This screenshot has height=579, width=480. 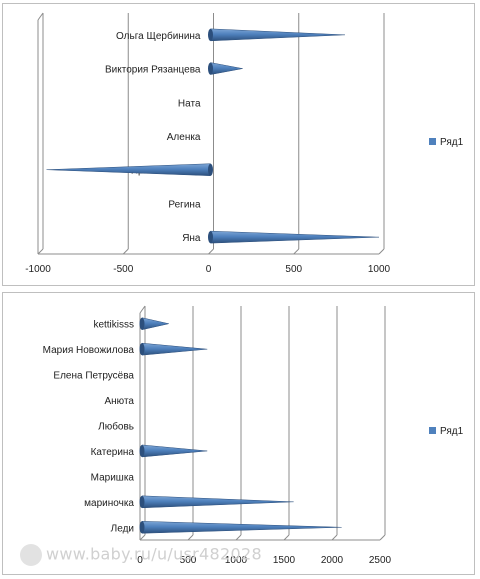 What do you see at coordinates (184, 204) in the screenshot?
I see `chart-1-category-label: Регина` at bounding box center [184, 204].